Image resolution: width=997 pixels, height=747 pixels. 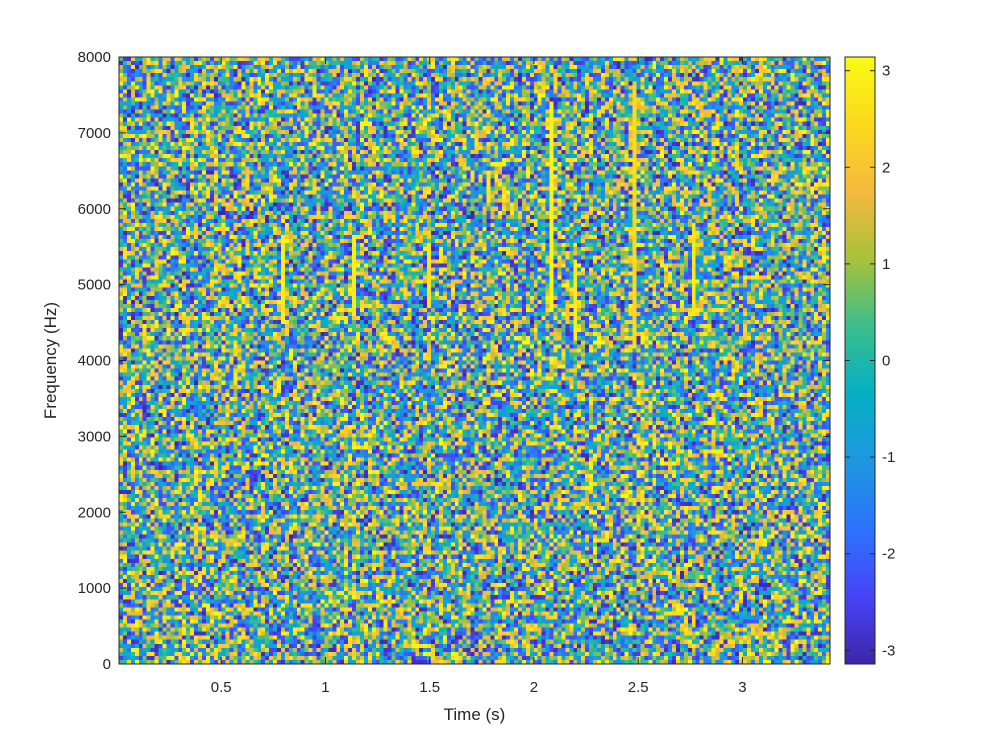 I want to click on y-tick-label: 2000, so click(x=94, y=512).